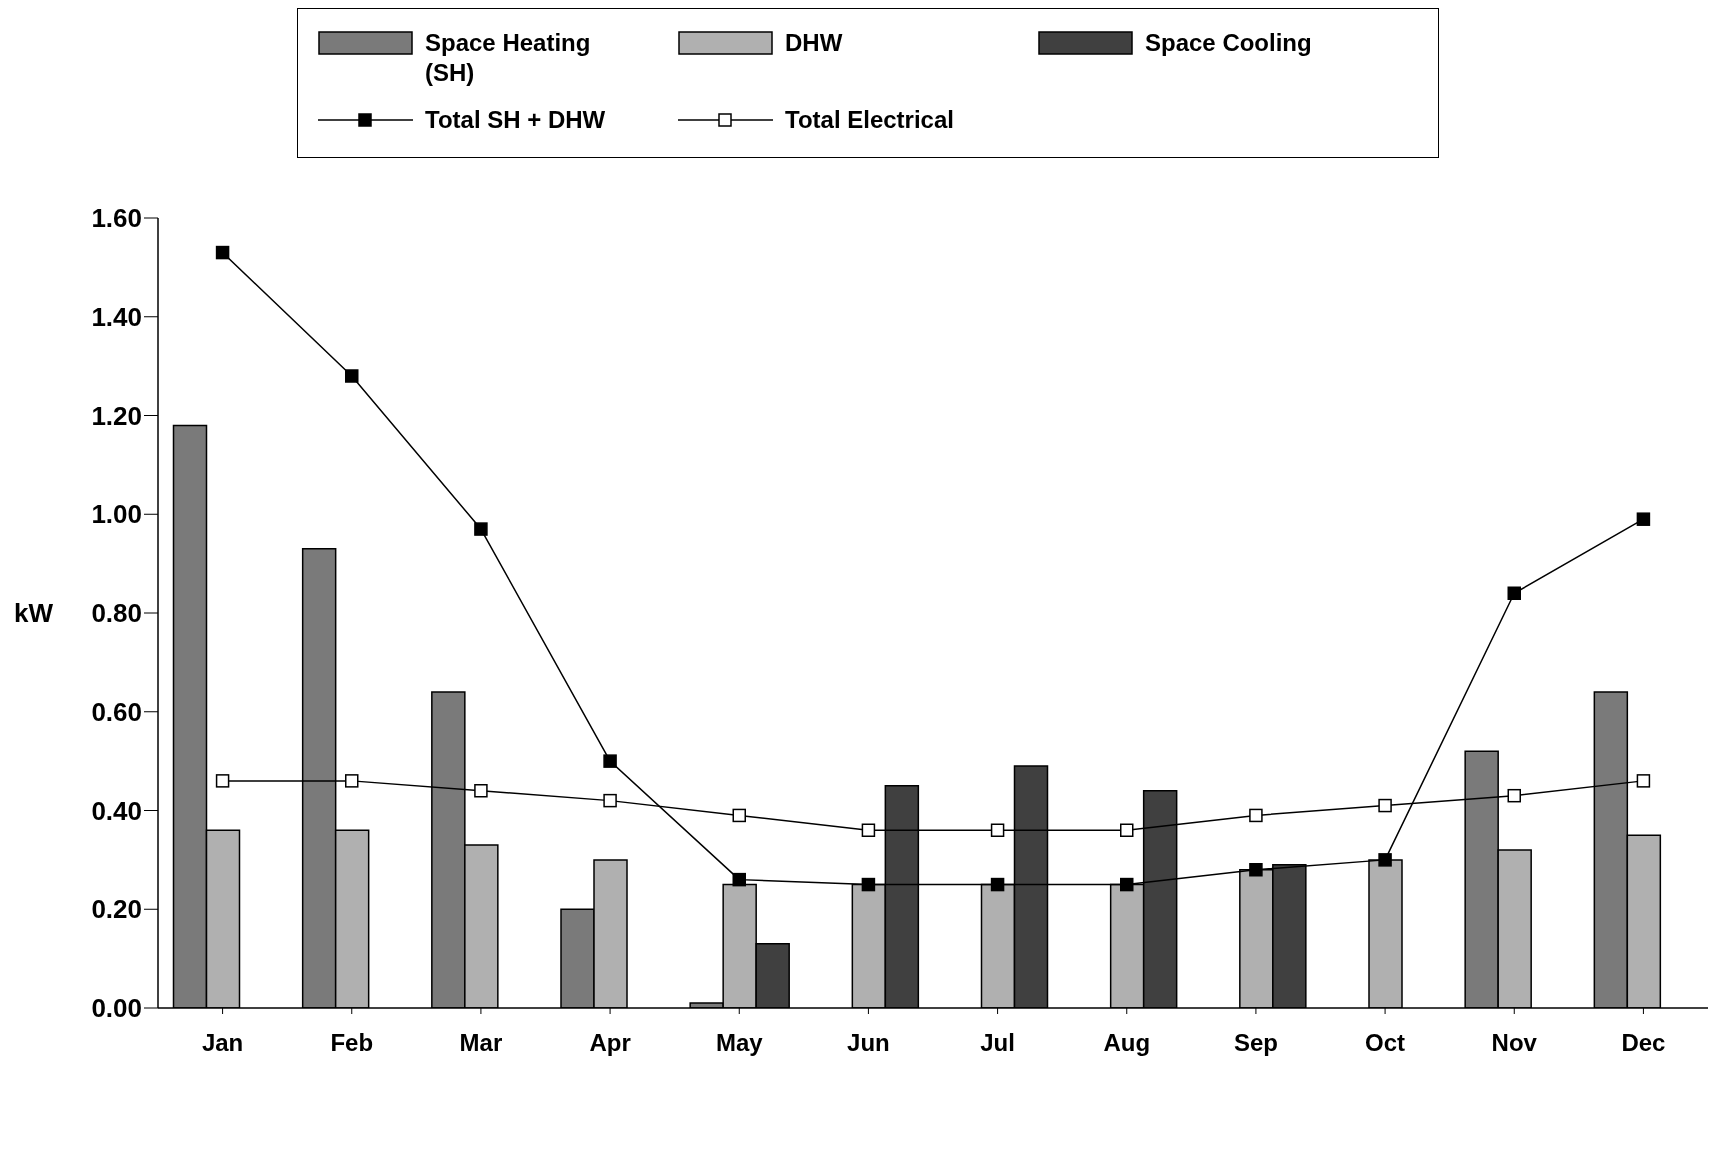 This screenshot has width=1736, height=1161. I want to click on y-tick-label: 1.40, so click(116, 316).